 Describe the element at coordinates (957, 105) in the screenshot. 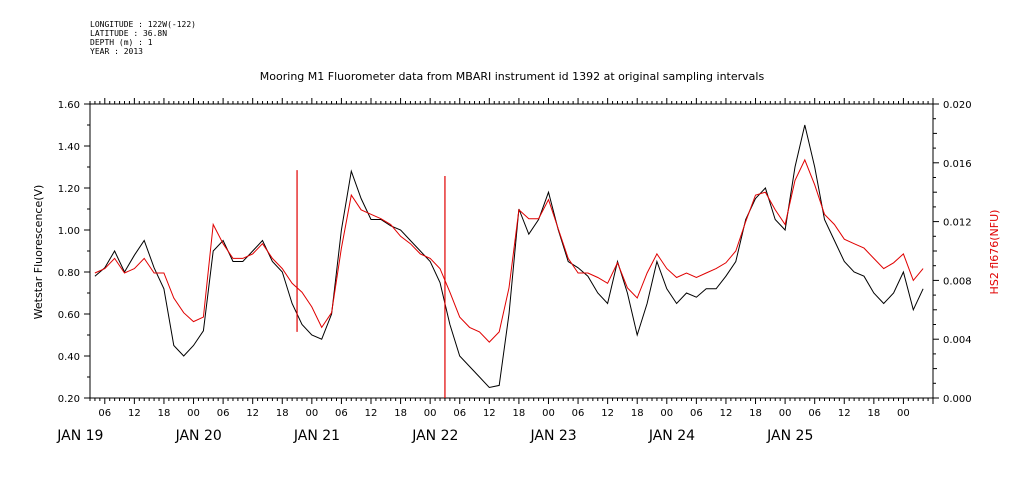

I see `y-right-tick-label: 0.020` at that location.